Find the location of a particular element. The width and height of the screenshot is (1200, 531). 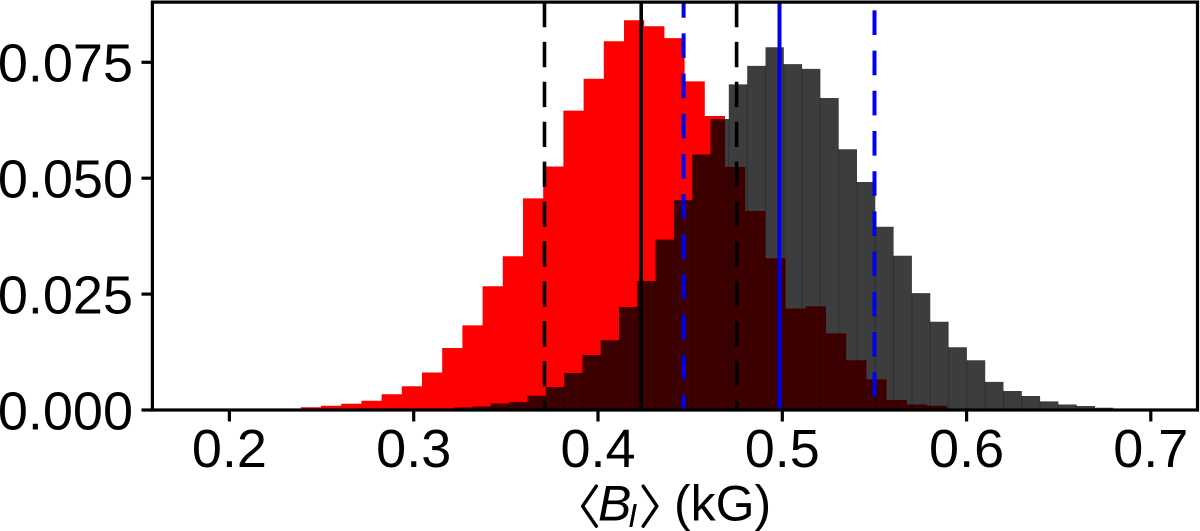

svg-text: I is located at coordinates (632, 514).